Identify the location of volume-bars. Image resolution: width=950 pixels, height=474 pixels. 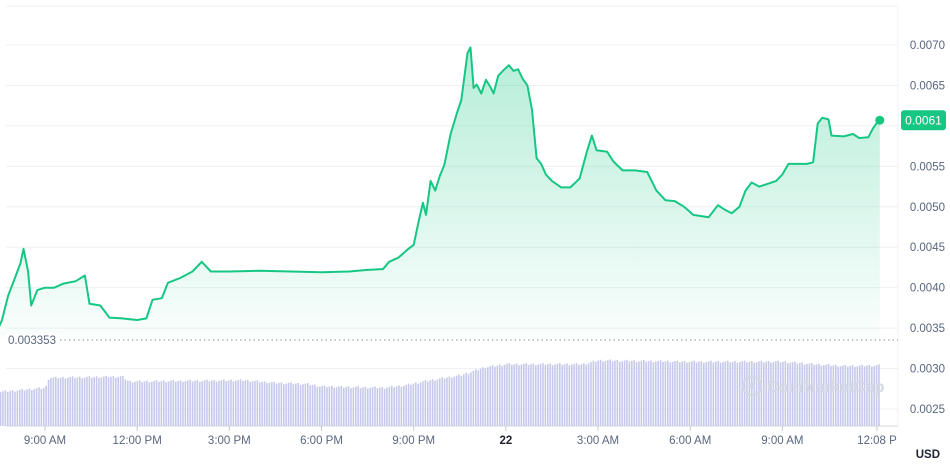
(440, 392).